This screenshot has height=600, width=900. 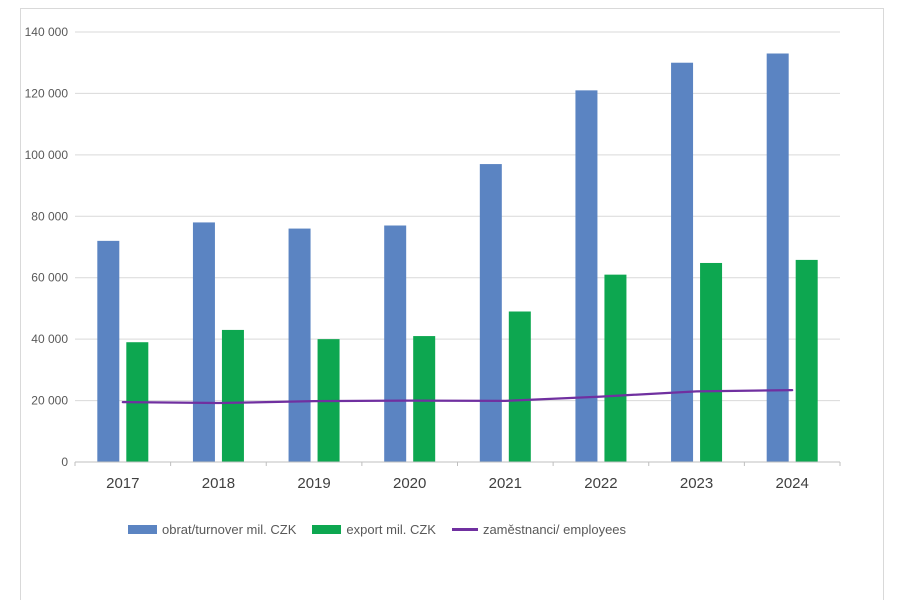 What do you see at coordinates (64, 462) in the screenshot?
I see `y-tick-label: 0` at bounding box center [64, 462].